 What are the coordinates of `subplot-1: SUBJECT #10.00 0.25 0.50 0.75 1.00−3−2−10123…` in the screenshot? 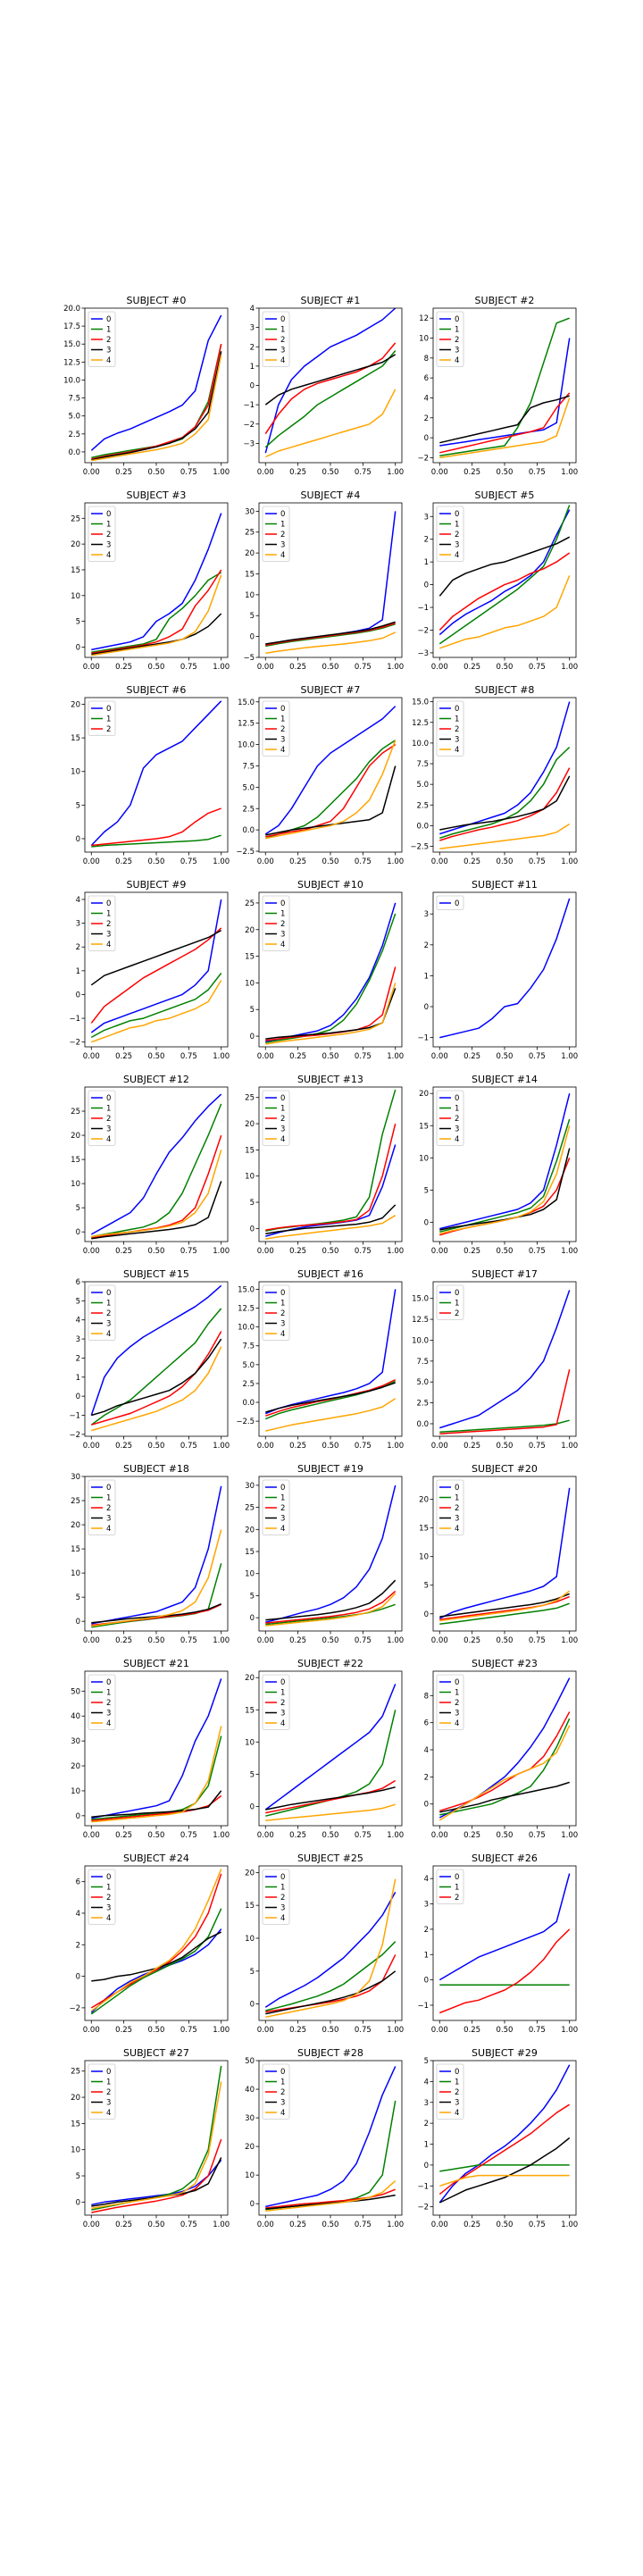 It's located at (323, 386).